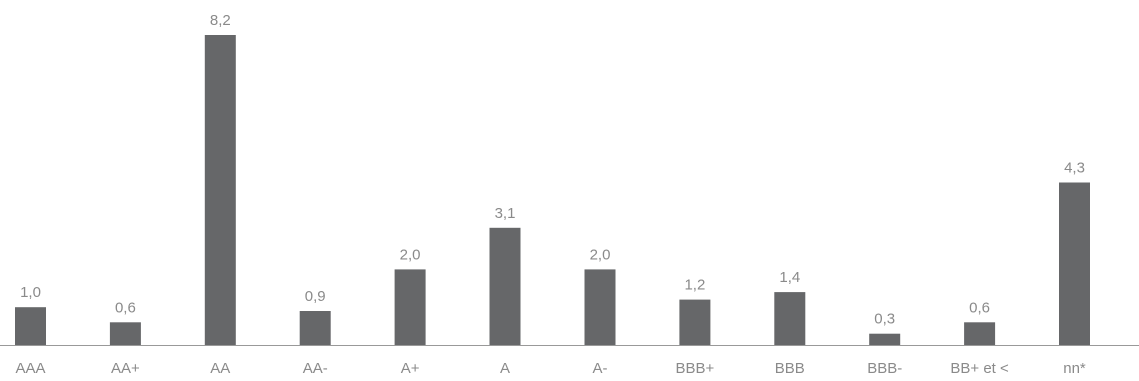 This screenshot has height=381, width=1139. Describe the element at coordinates (1074, 168) in the screenshot. I see `value-label-12: 4,3` at that location.